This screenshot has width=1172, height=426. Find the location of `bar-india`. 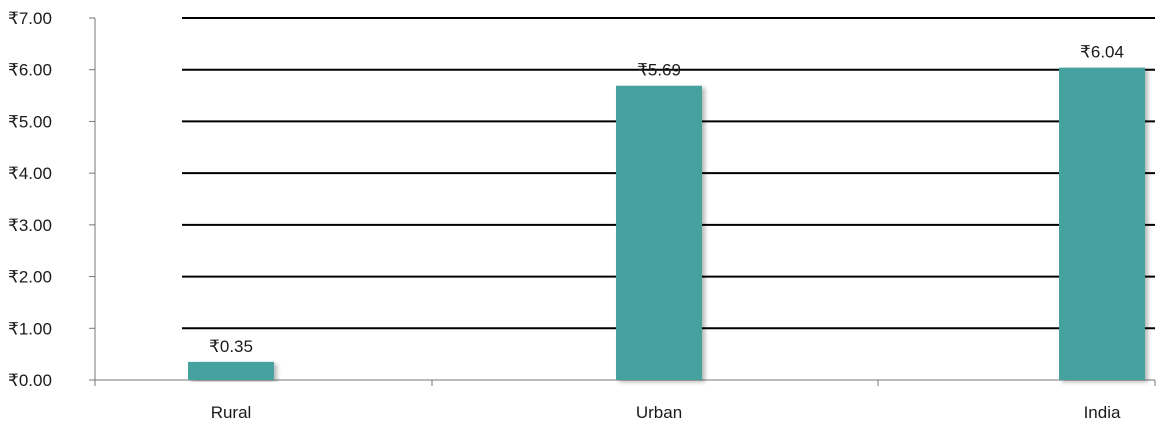

bar-india is located at coordinates (1102, 223).